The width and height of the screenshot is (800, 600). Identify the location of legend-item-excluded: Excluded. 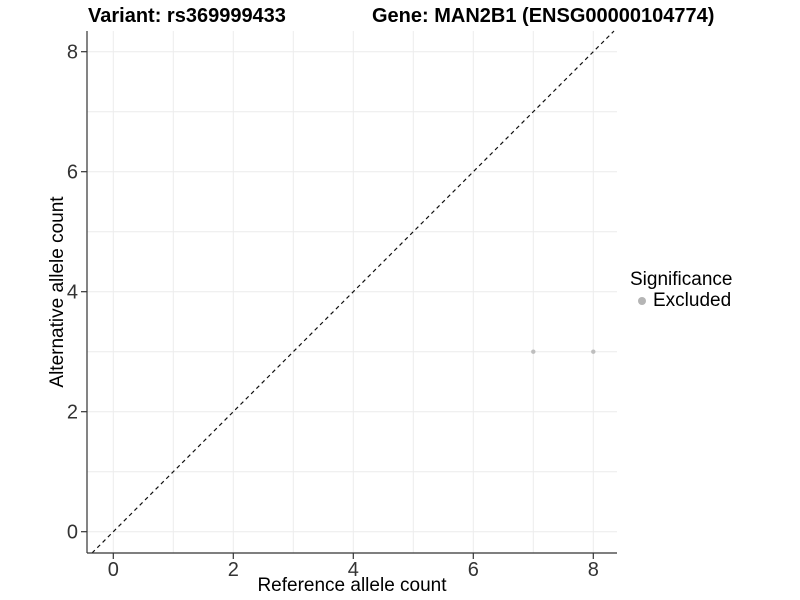
(681, 301).